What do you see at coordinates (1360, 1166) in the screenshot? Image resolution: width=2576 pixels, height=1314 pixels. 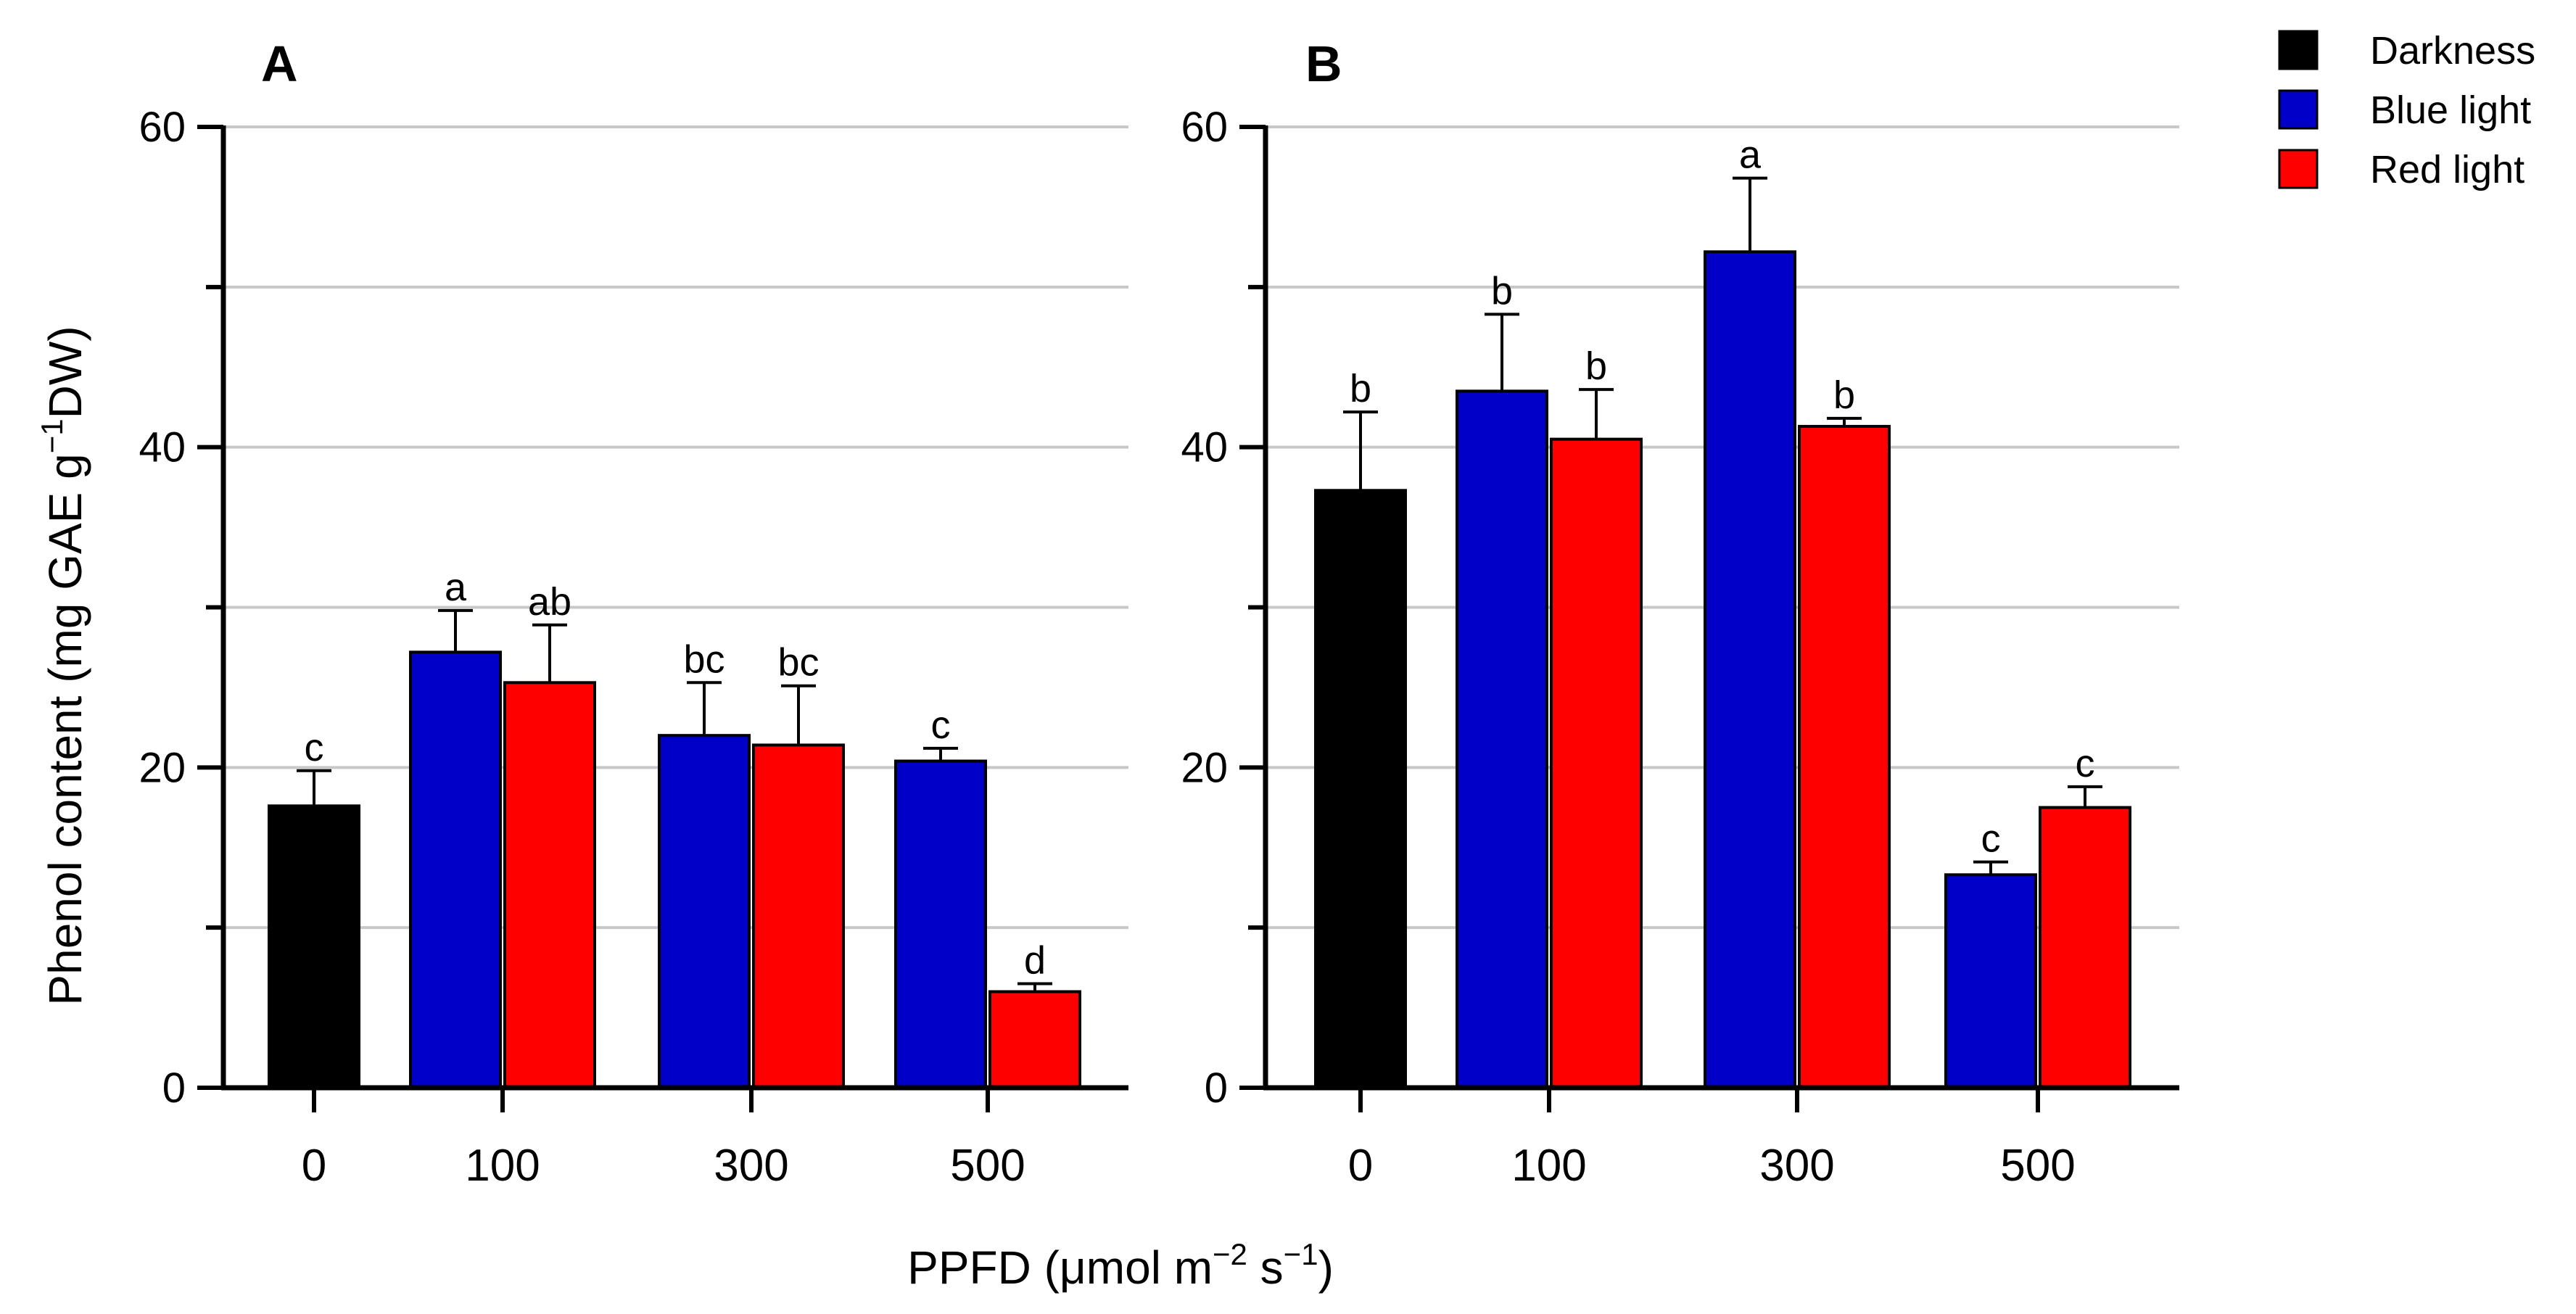 I see `panel-b-x-tick-label-0: 0` at bounding box center [1360, 1166].